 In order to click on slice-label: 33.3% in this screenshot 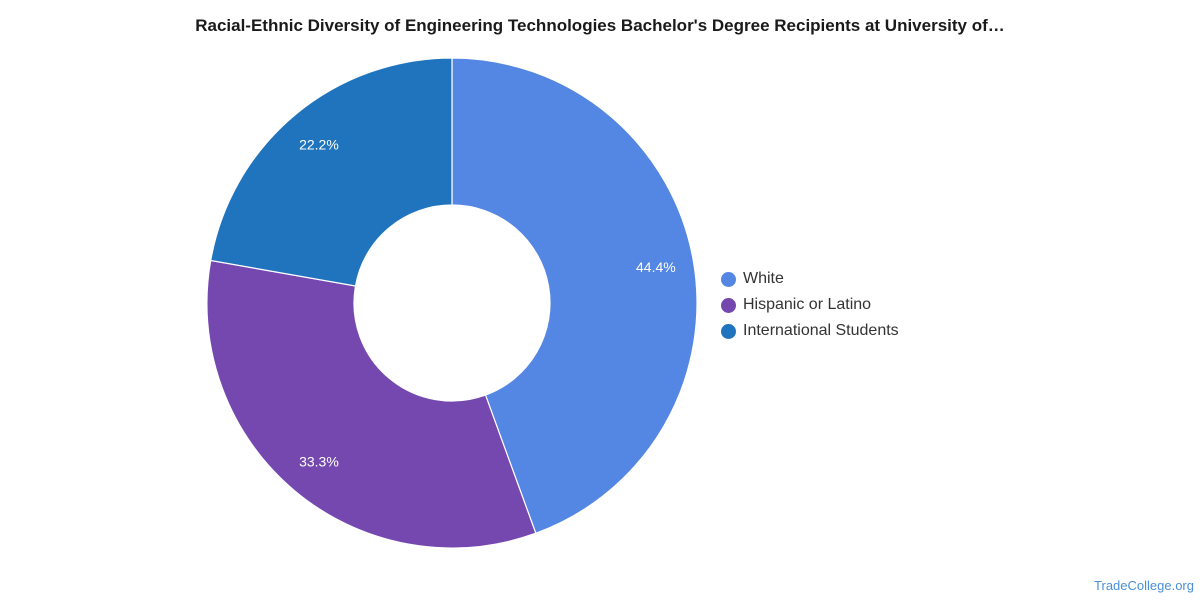, I will do `click(319, 462)`.